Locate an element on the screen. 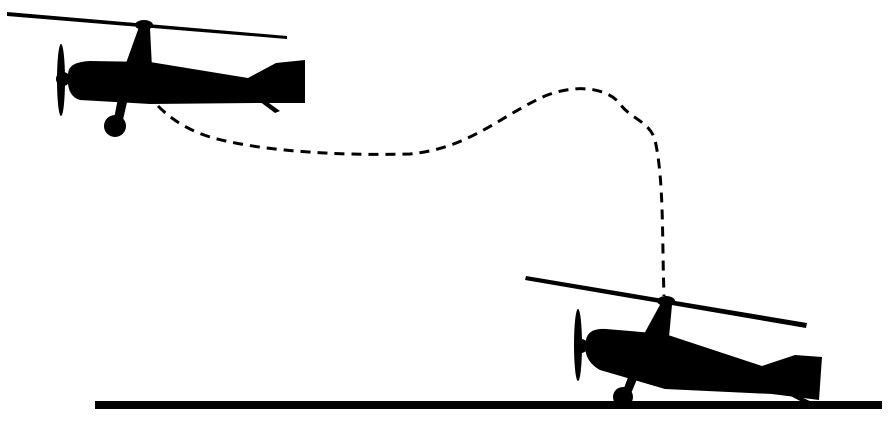  autogyro-landed is located at coordinates (673, 341).